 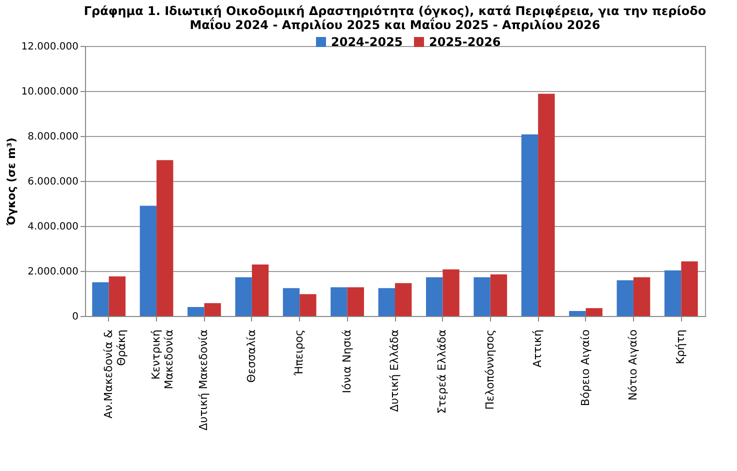 What do you see at coordinates (465, 42) in the screenshot?
I see `legend-label: 2025-2026` at bounding box center [465, 42].